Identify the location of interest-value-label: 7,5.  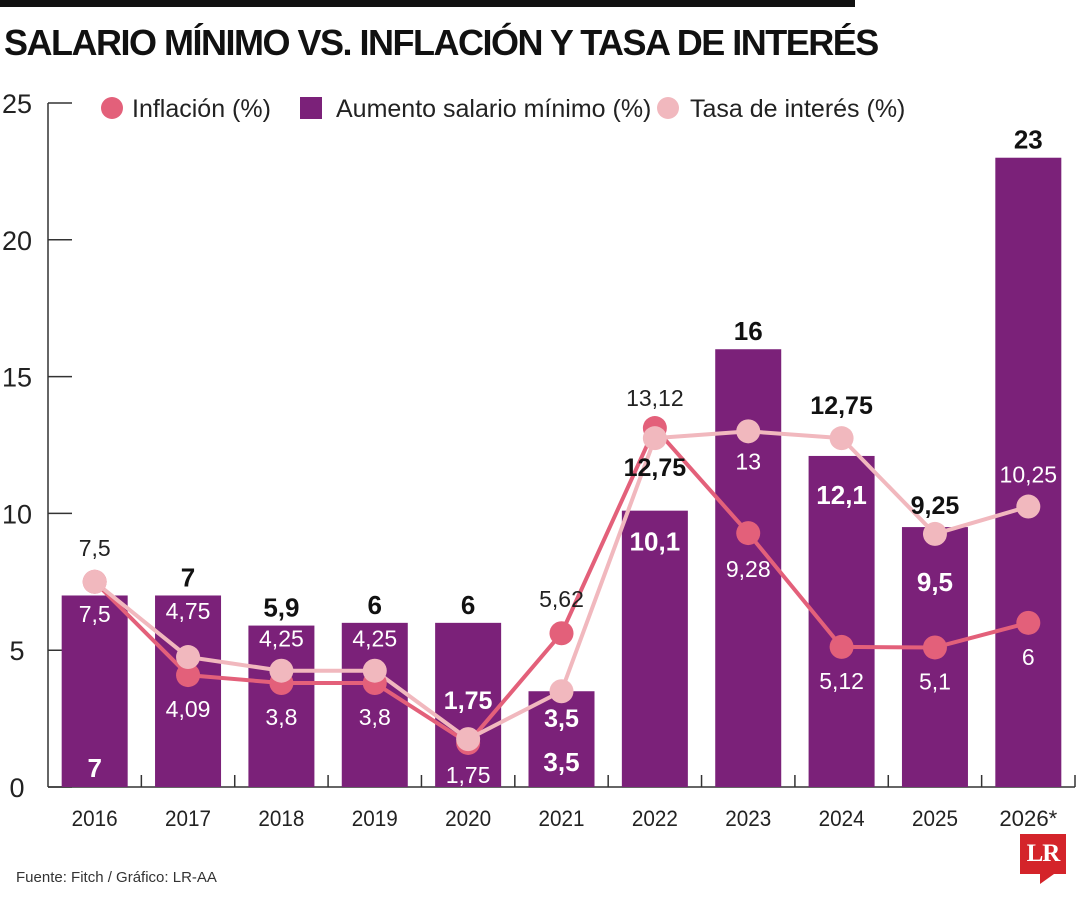
(95, 548).